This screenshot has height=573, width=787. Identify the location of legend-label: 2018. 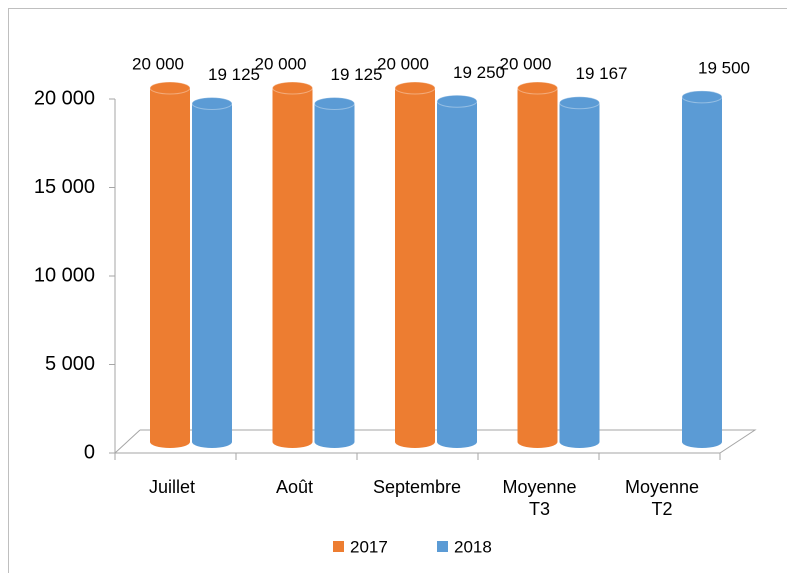
(473, 546).